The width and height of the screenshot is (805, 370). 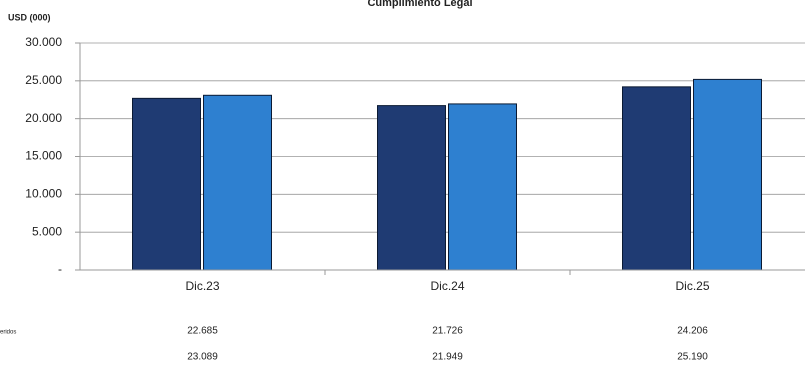 I want to click on table-value: 22.685, so click(x=202, y=331).